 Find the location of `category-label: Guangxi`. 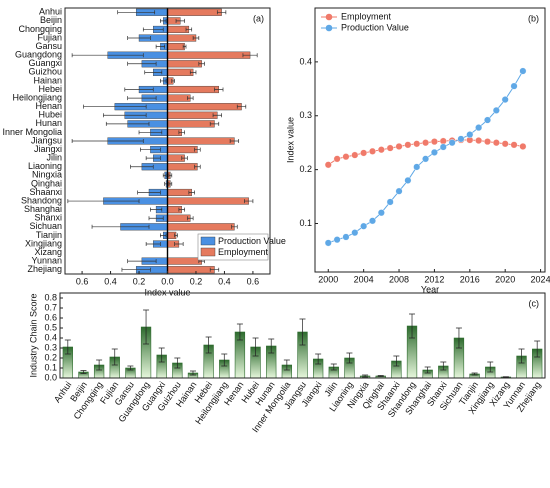

category-label: Guangxi is located at coordinates (45, 63).